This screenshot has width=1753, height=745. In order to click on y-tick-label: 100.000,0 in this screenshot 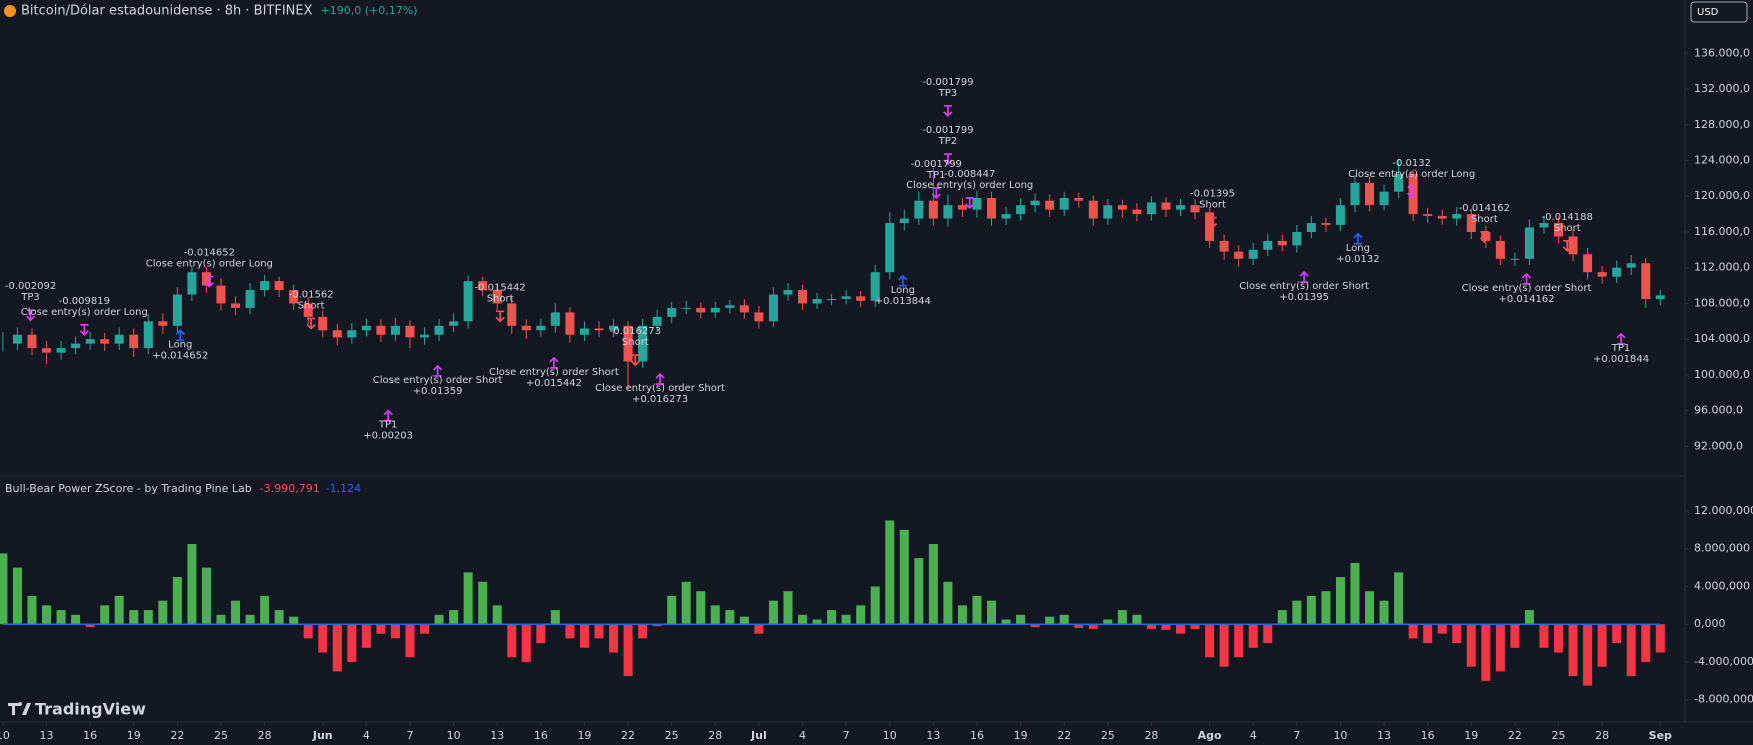, I will do `click(1722, 374)`.